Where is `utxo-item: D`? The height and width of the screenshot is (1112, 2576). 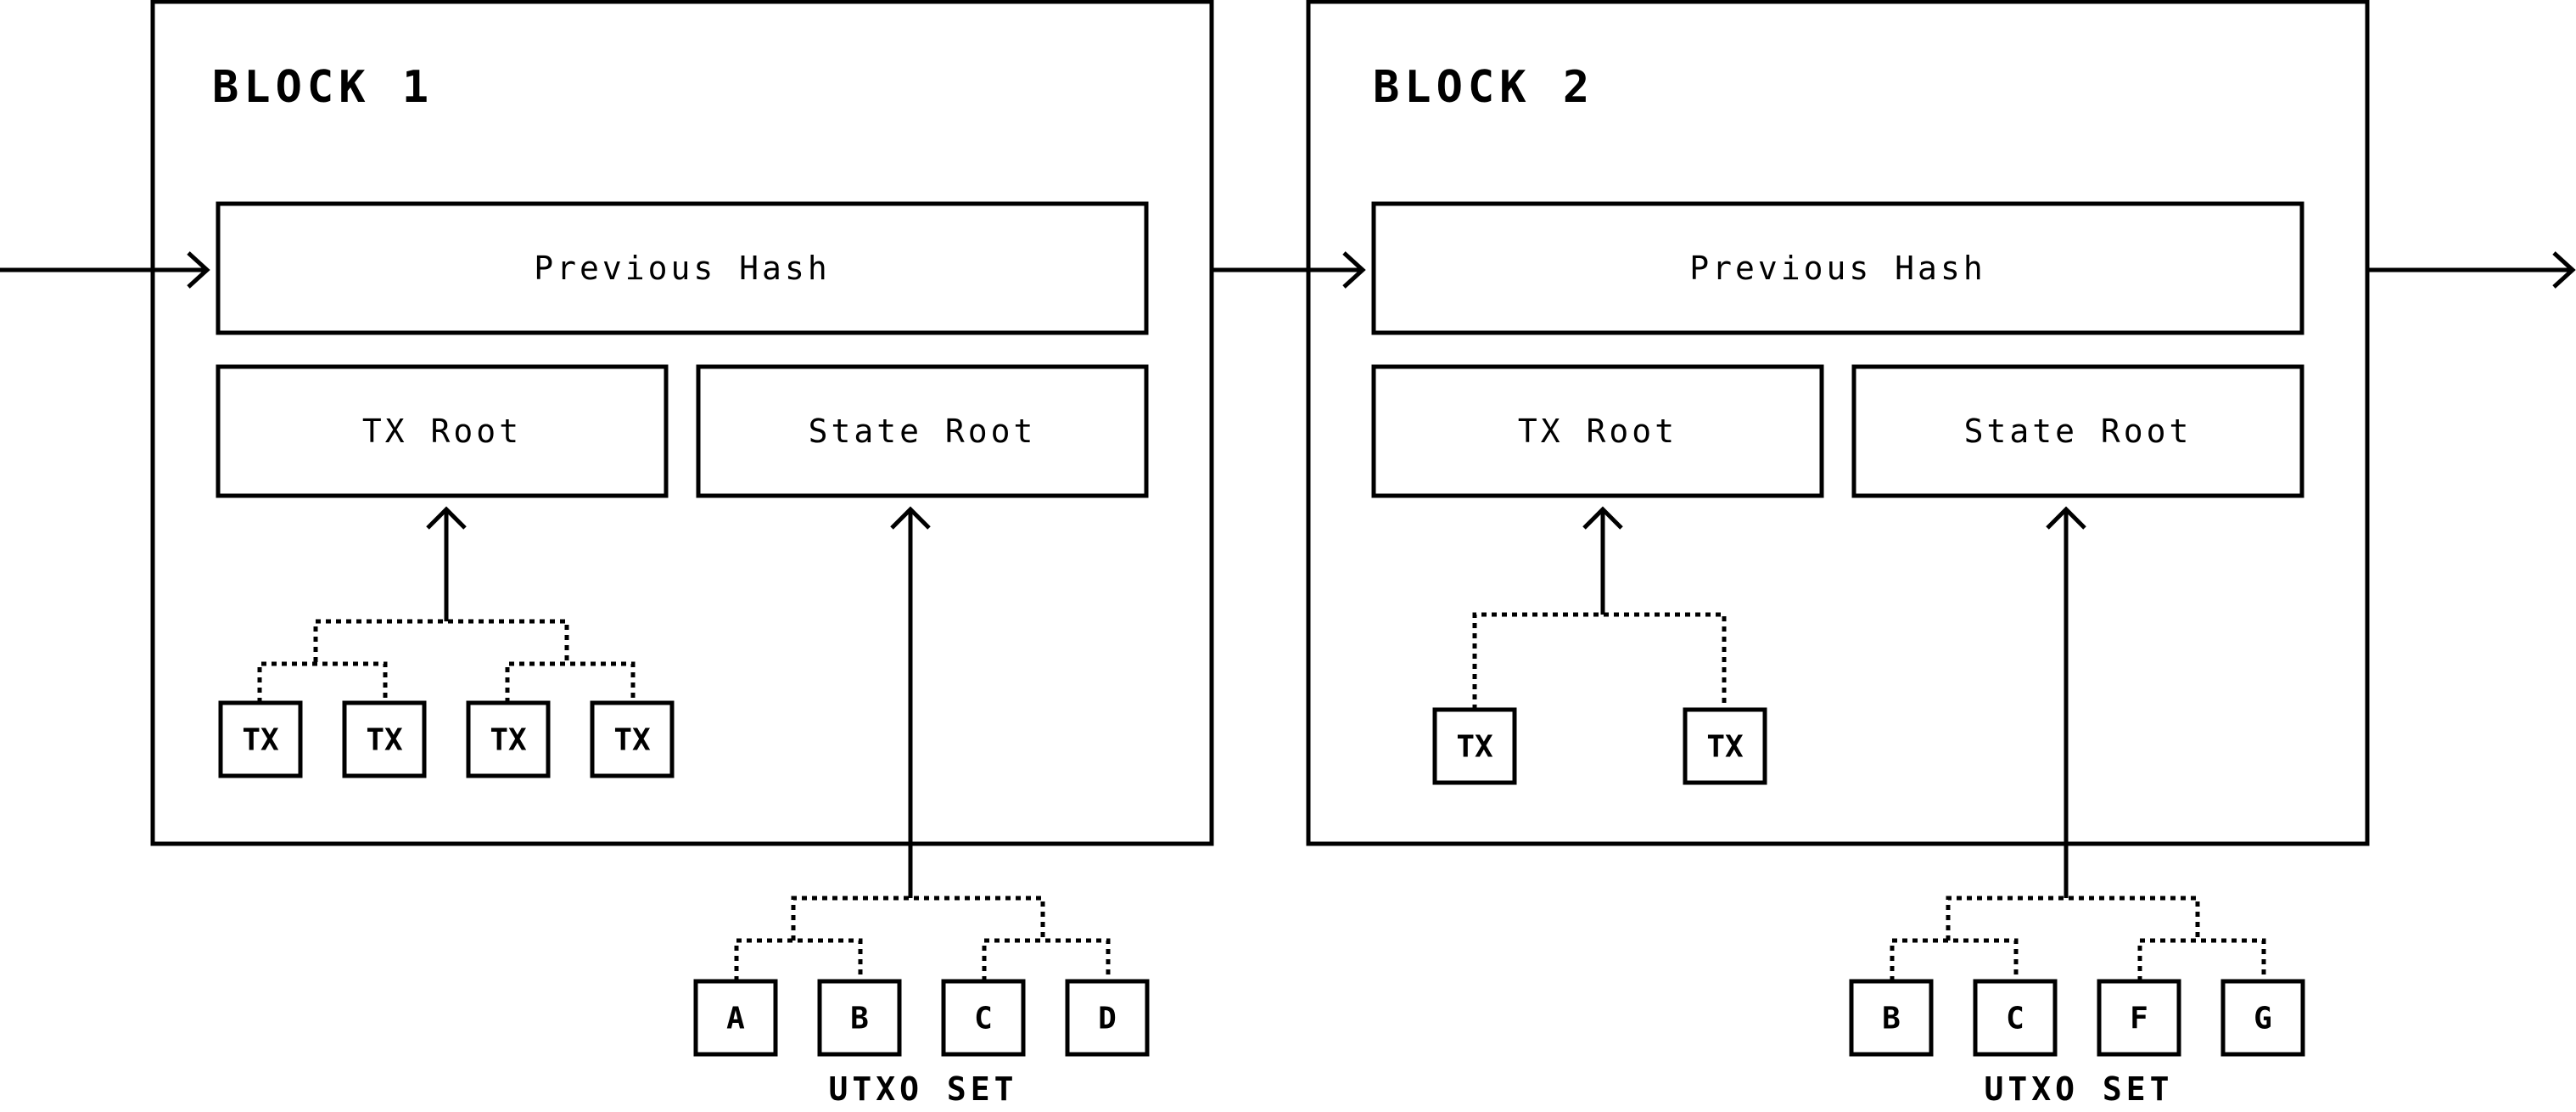 utxo-item: D is located at coordinates (1107, 1018).